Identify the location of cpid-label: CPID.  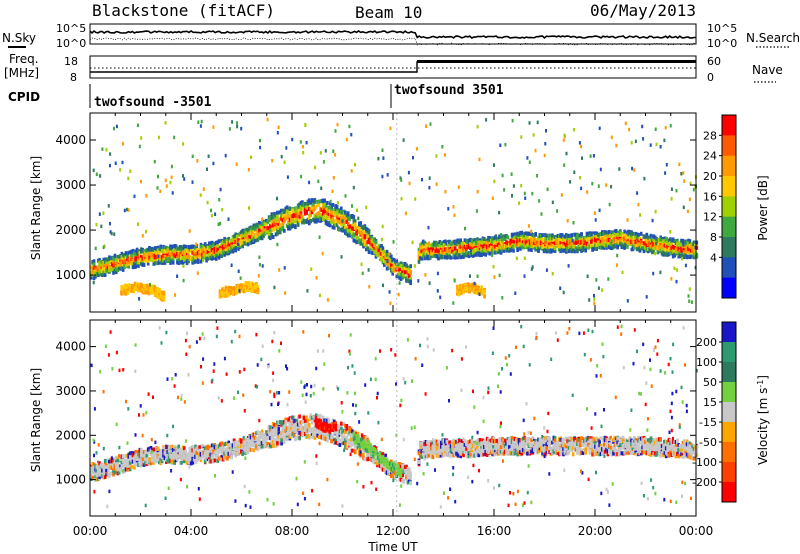
(24, 97).